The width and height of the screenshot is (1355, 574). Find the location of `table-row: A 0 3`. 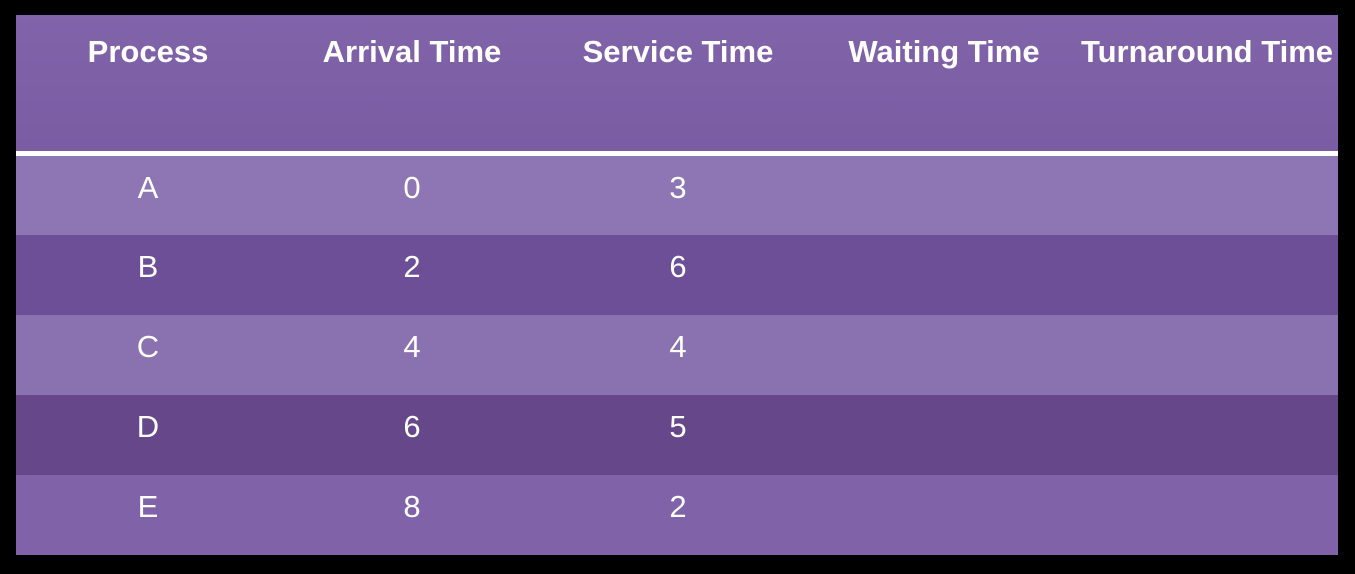

table-row: A 0 3 is located at coordinates (677, 195).